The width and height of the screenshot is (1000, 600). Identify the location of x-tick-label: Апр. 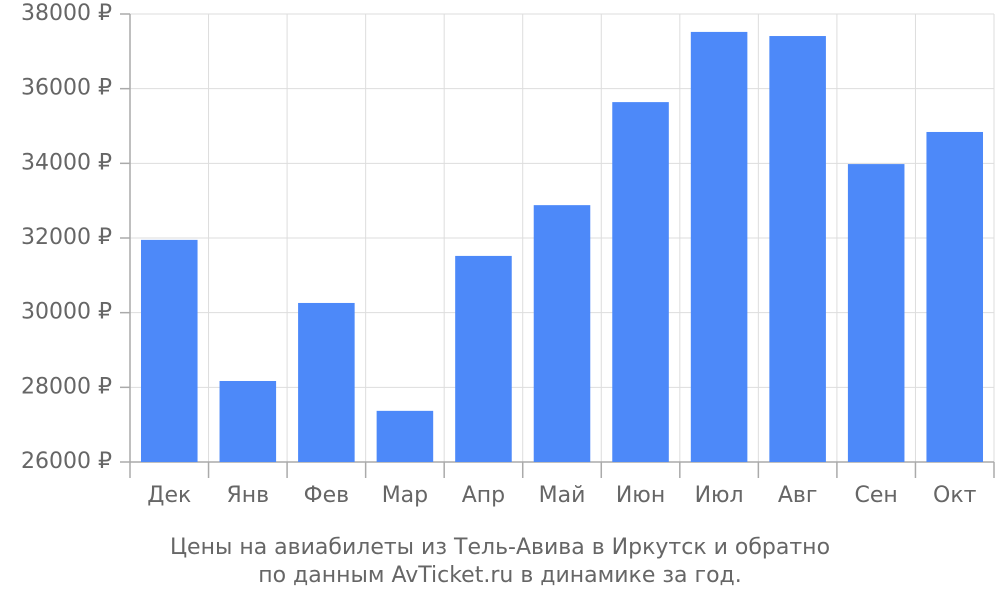
(483, 495).